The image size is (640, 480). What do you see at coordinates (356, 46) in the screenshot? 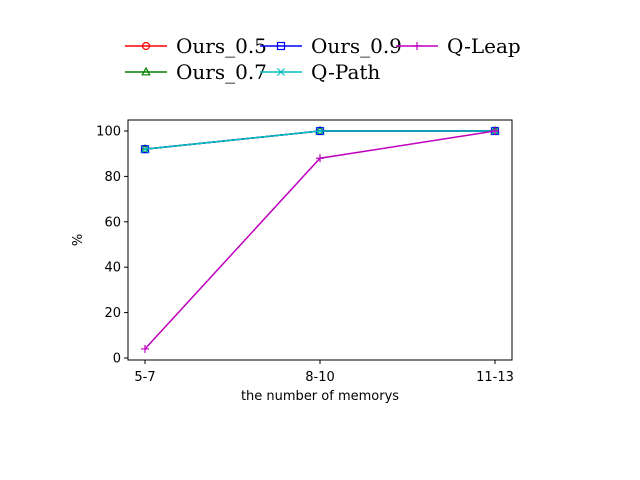
I see `legend-label: Ours_0.9` at bounding box center [356, 46].